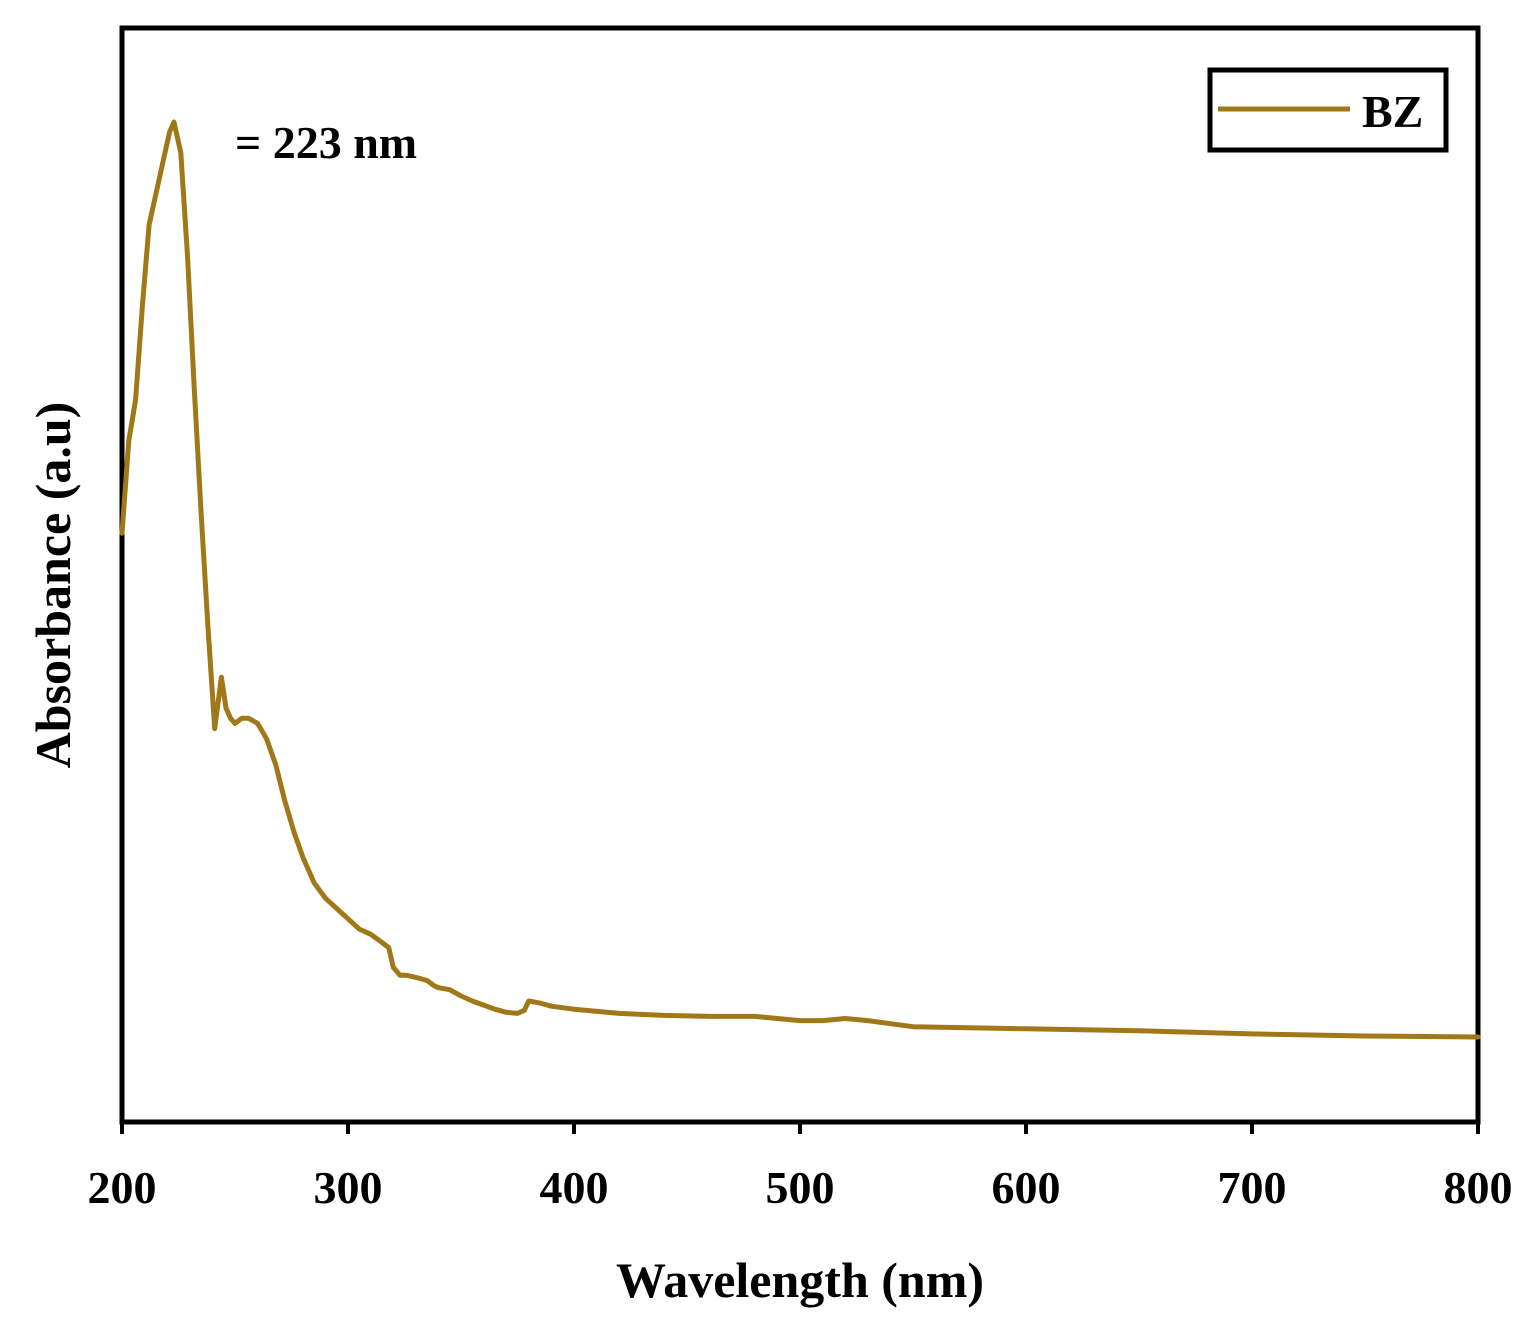 Image resolution: width=1534 pixels, height=1331 pixels. I want to click on x-tick-label-600: 600, so click(1026, 1187).